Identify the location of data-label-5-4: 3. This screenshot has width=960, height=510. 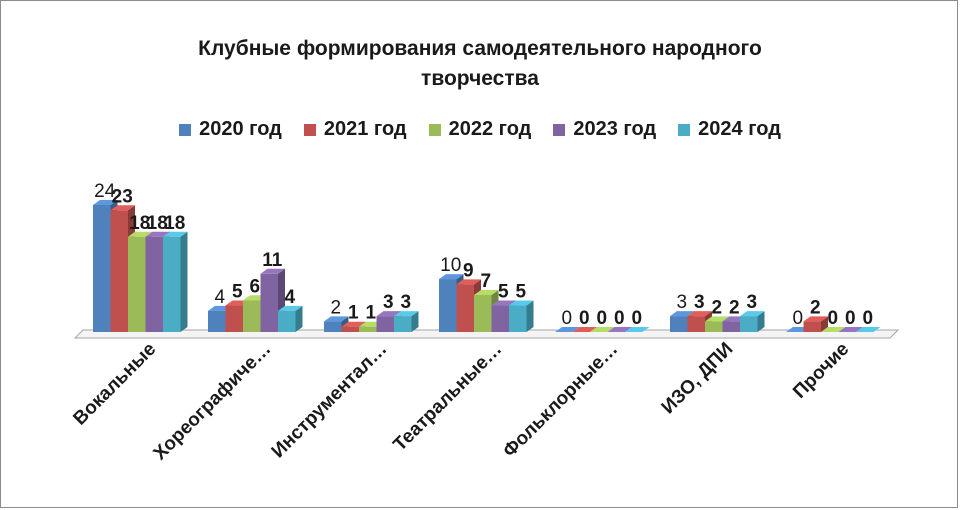
(751, 302).